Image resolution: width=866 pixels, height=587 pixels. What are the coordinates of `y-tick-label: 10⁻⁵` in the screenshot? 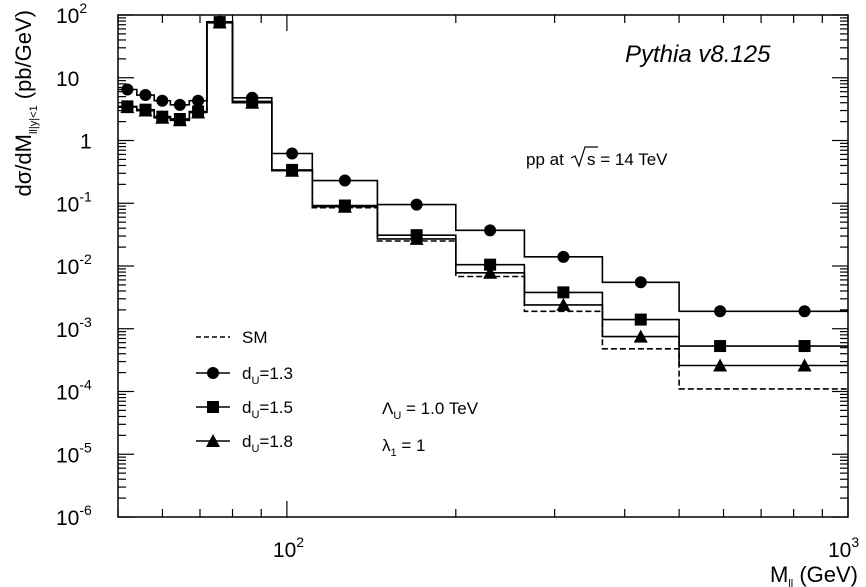 It's located at (74, 453).